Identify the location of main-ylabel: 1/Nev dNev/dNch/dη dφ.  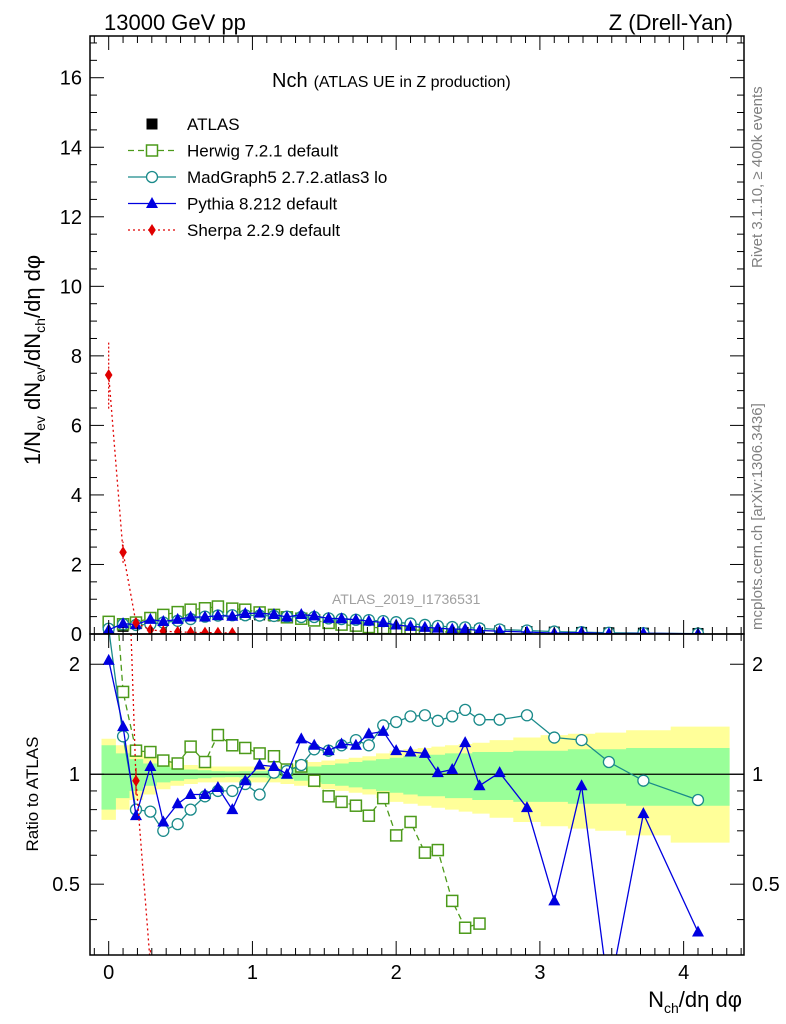
(34, 360).